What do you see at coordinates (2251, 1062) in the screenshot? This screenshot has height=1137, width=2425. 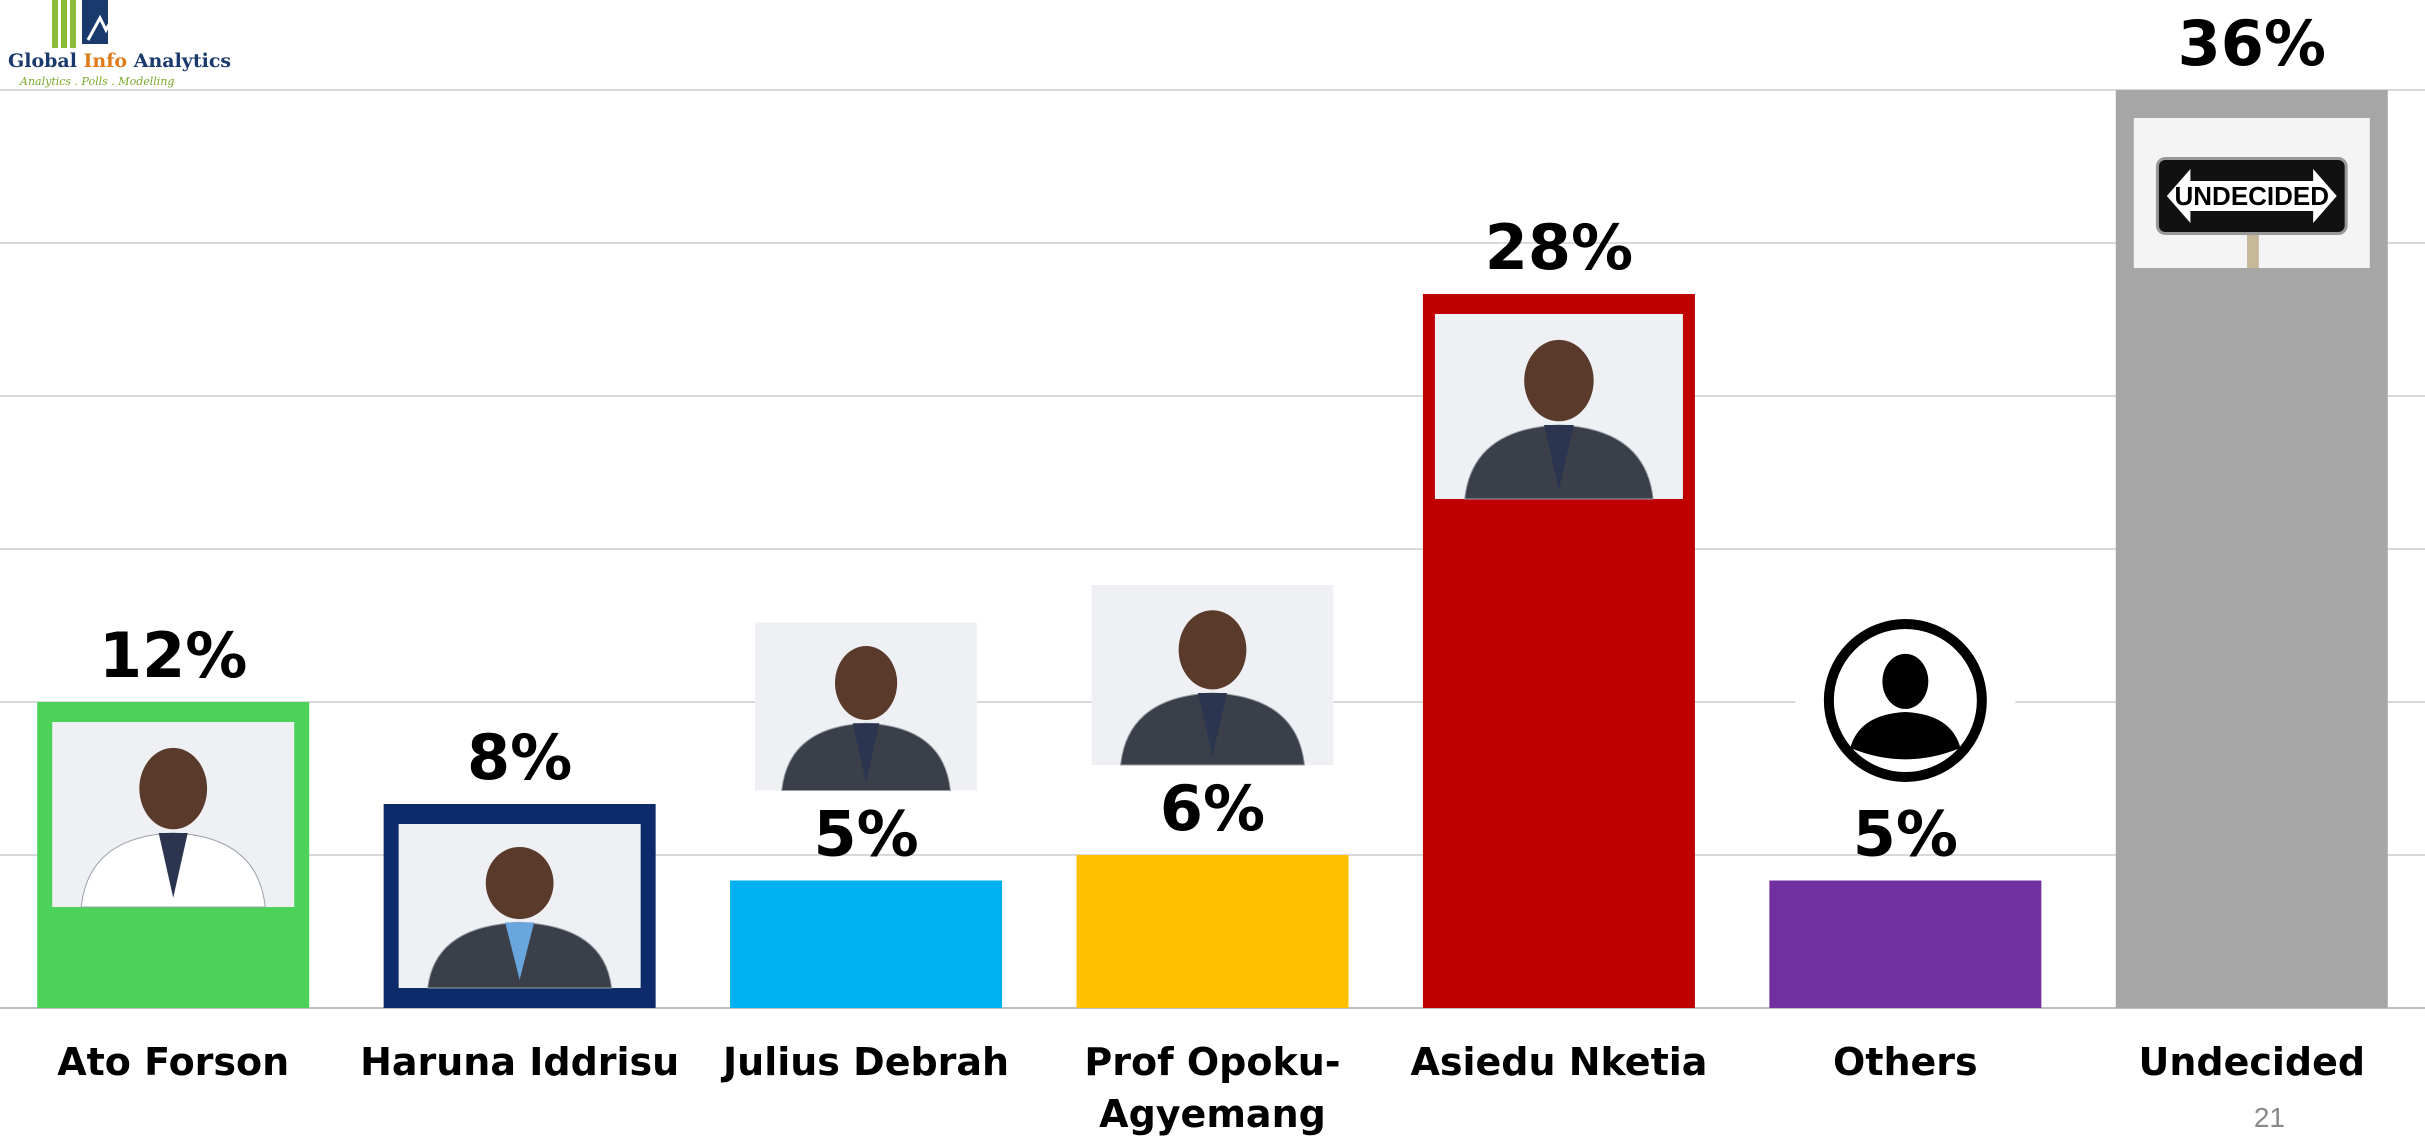 I see `category-label: Undecided` at bounding box center [2251, 1062].